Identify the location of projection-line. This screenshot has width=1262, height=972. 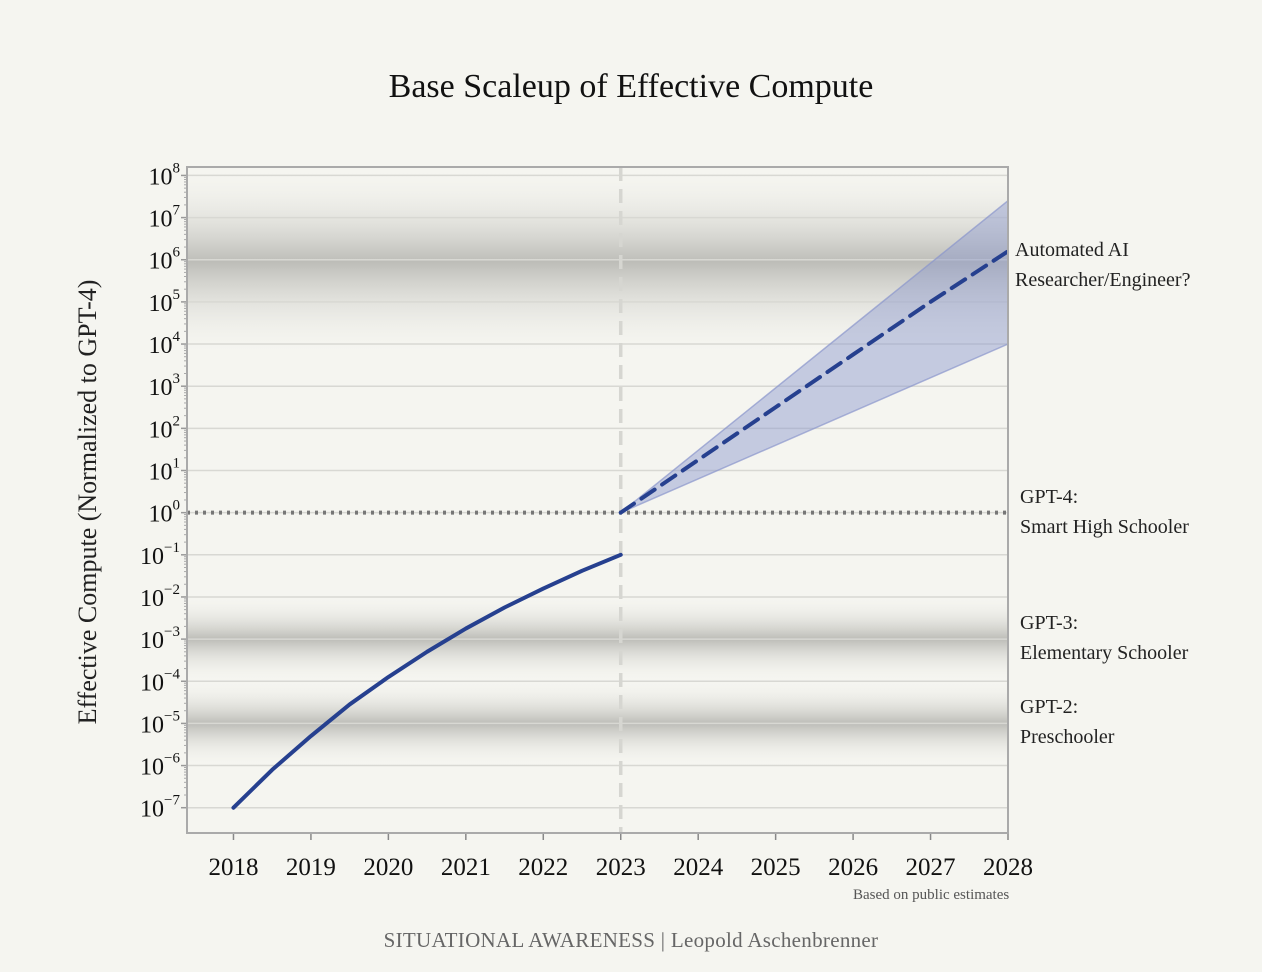
(814, 382).